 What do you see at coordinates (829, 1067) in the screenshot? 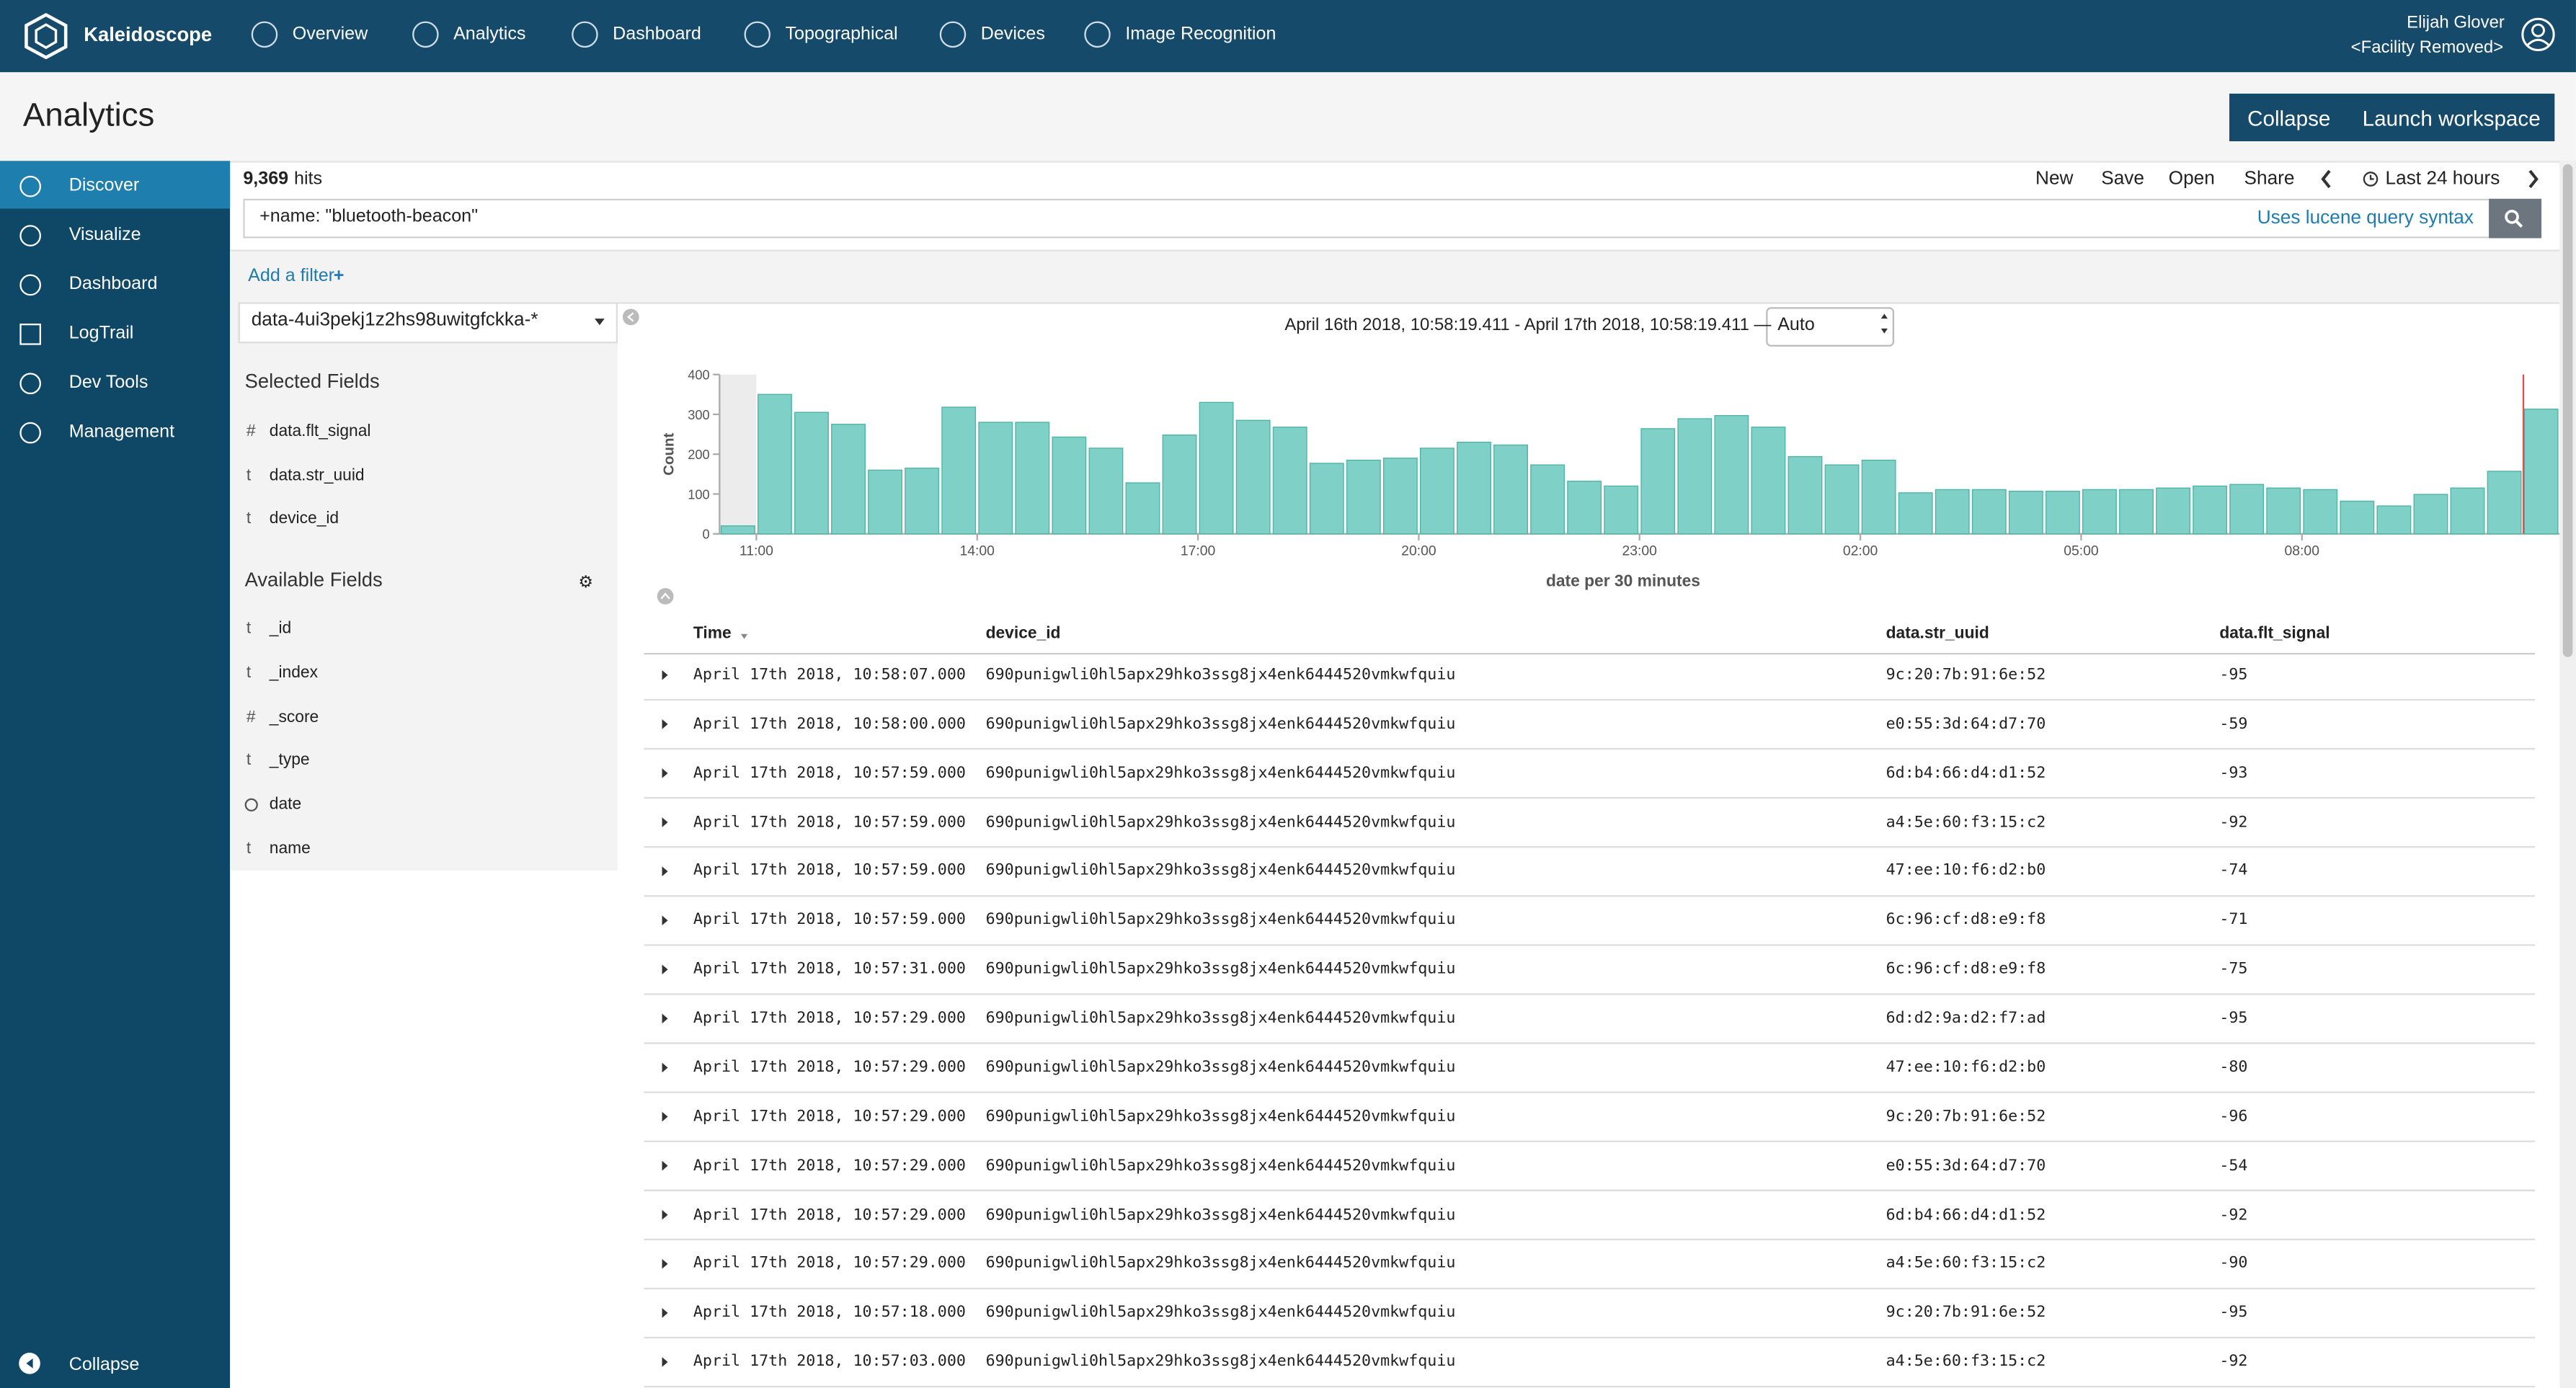
I see `table-cell: April 17th 2018, 10:57:29.000` at bounding box center [829, 1067].